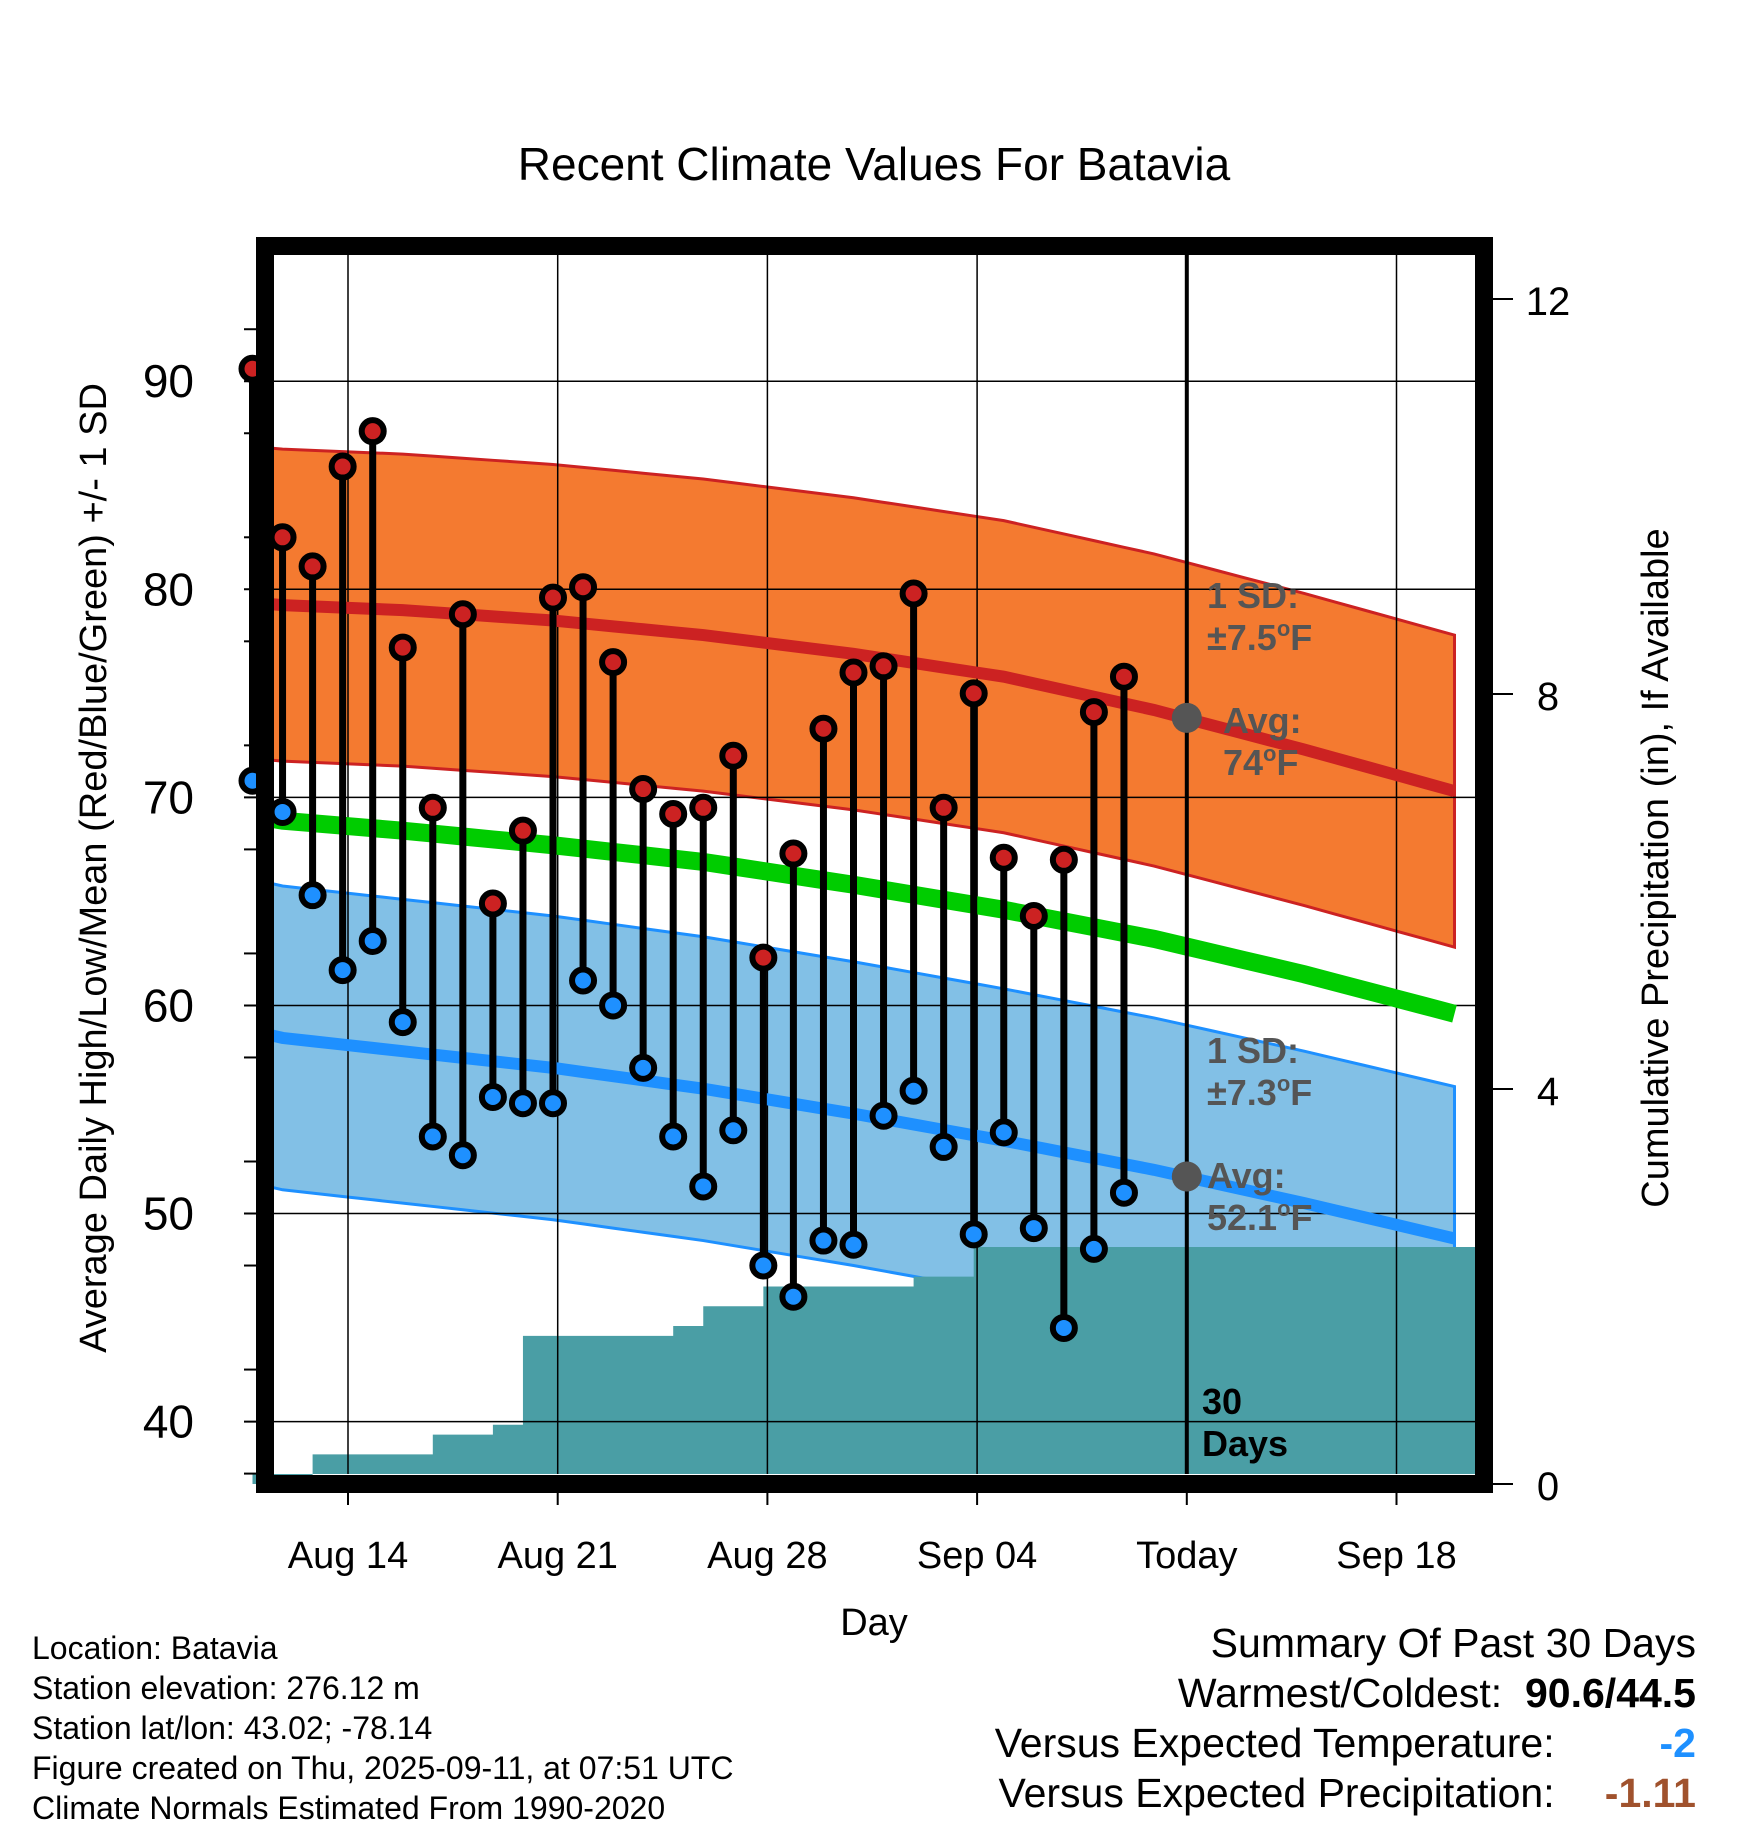  I want to click on x-axis-label: Day, so click(874, 1623).